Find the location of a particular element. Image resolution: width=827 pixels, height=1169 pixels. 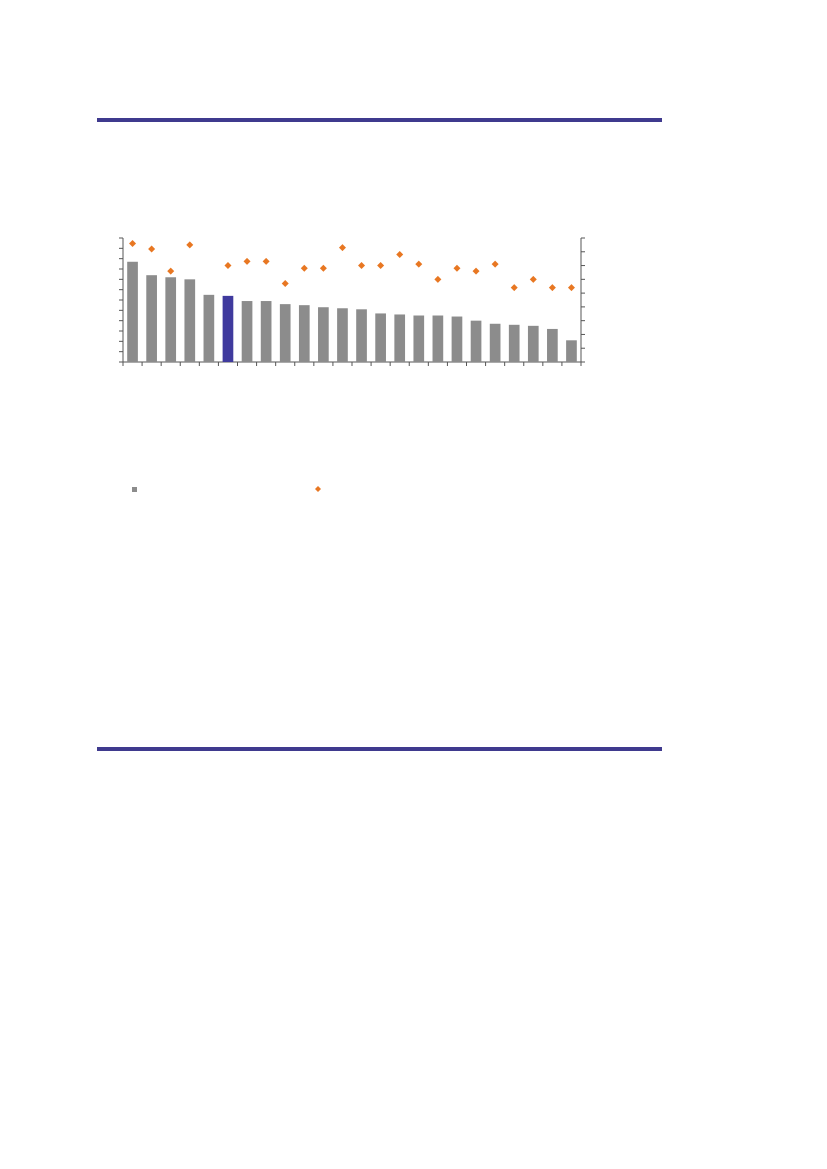

bottom-rule is located at coordinates (379, 749).